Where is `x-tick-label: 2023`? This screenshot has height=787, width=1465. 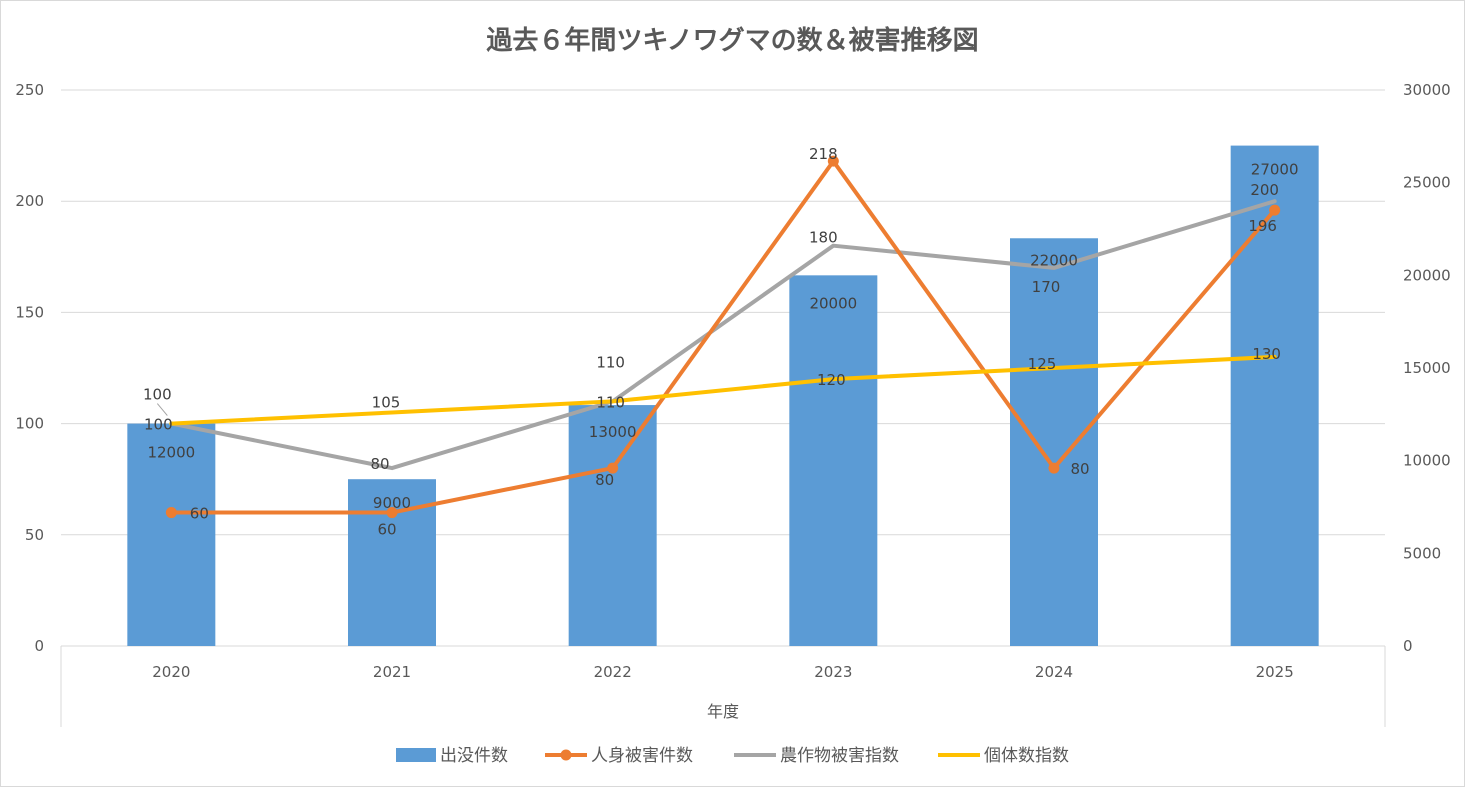 x-tick-label: 2023 is located at coordinates (833, 672).